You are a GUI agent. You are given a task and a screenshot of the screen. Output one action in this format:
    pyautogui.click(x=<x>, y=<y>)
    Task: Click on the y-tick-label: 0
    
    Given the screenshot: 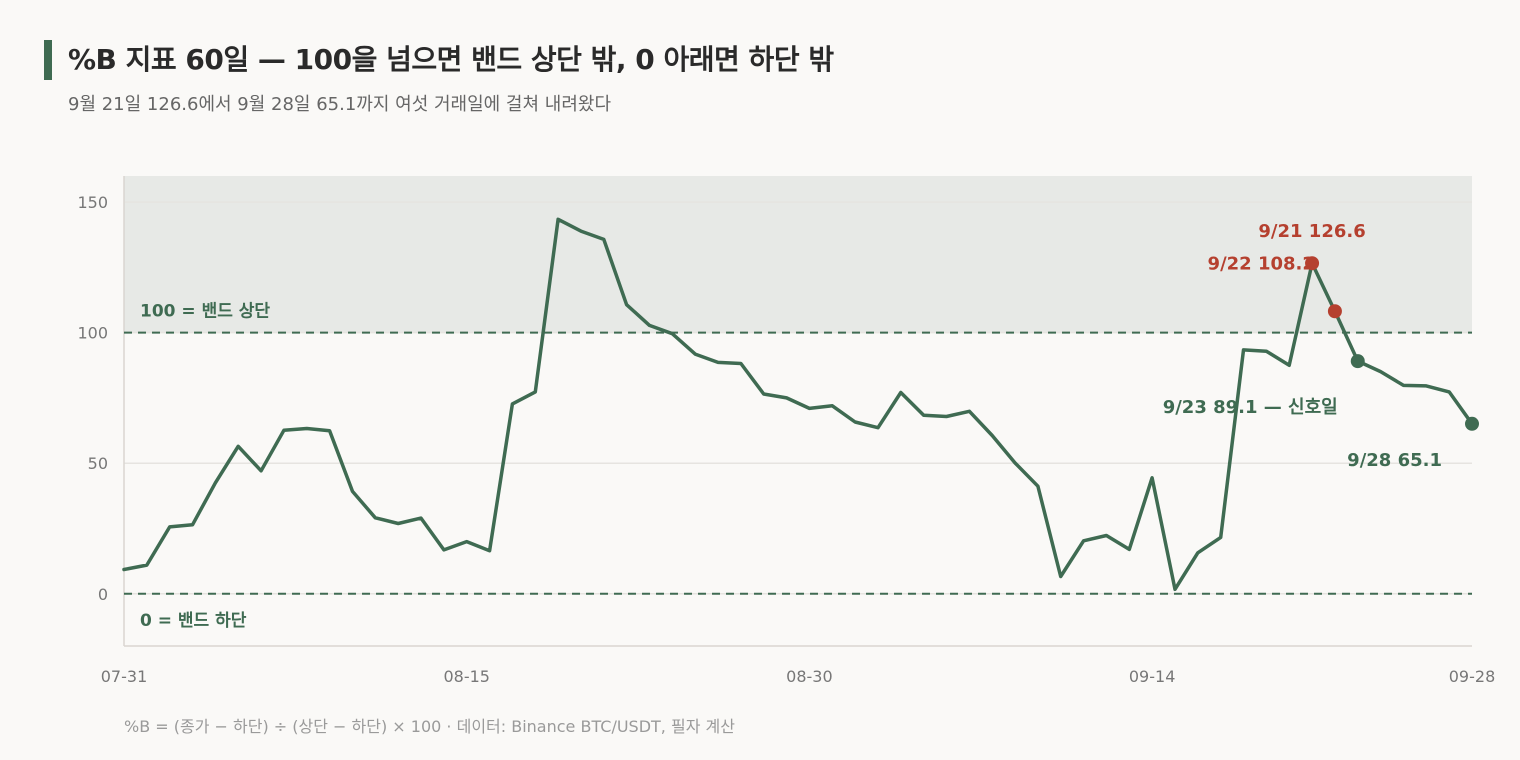 What is the action you would take?
    pyautogui.click(x=103, y=594)
    